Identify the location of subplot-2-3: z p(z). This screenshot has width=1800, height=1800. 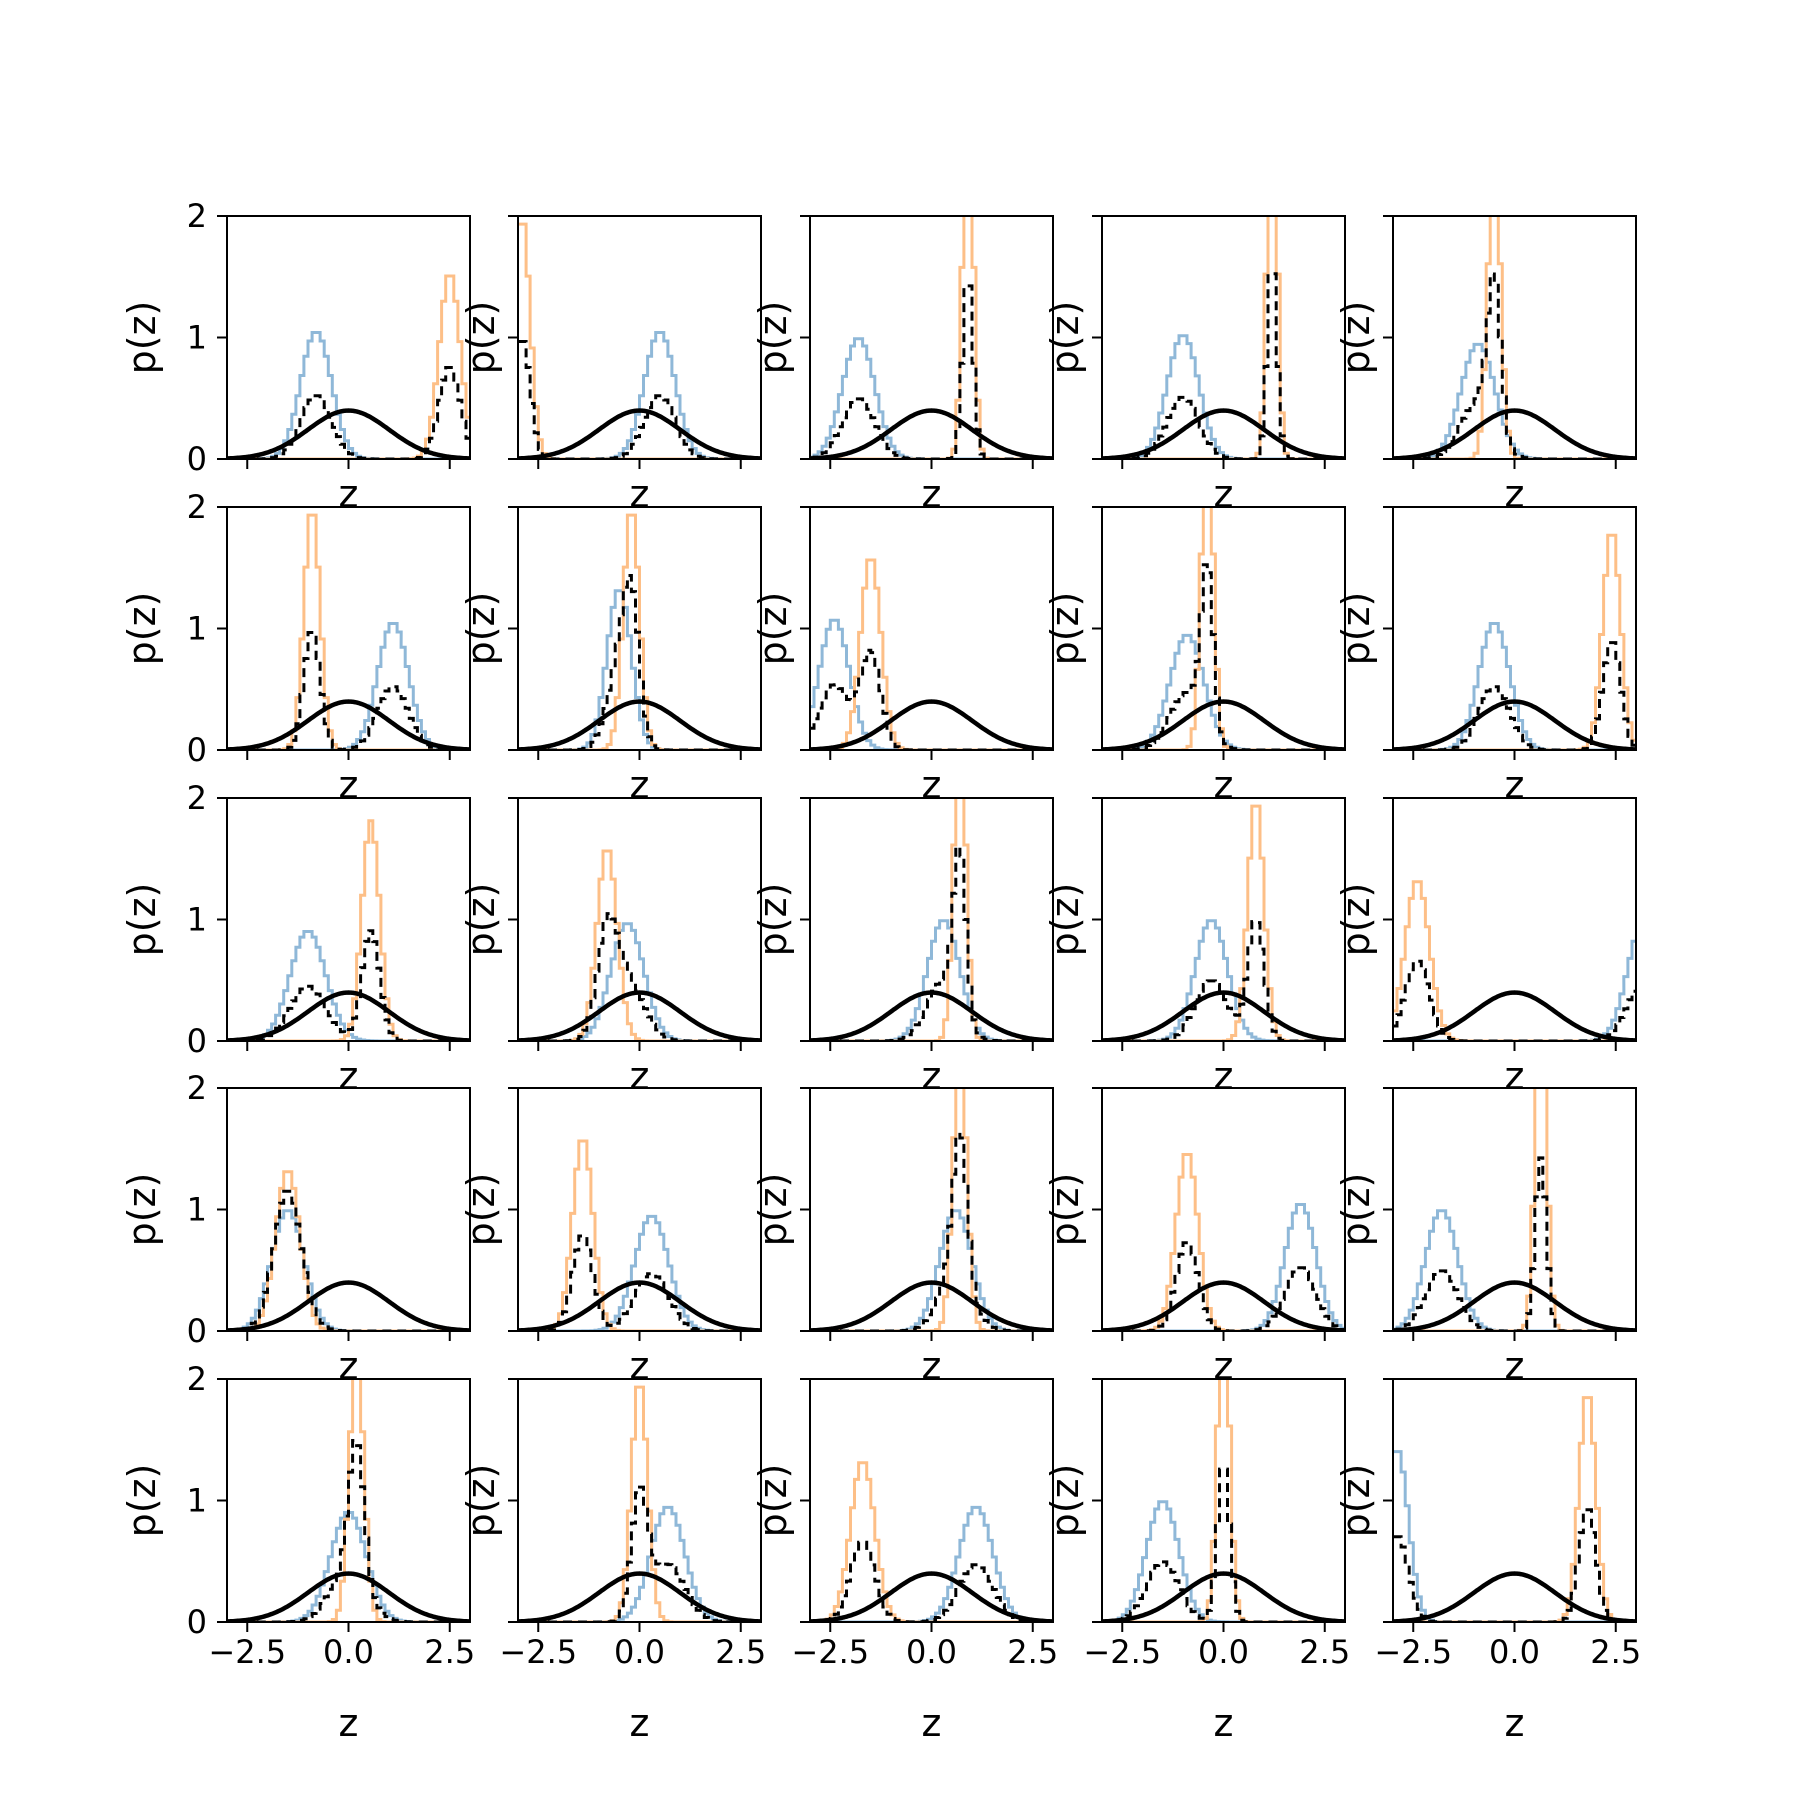
(902, 656).